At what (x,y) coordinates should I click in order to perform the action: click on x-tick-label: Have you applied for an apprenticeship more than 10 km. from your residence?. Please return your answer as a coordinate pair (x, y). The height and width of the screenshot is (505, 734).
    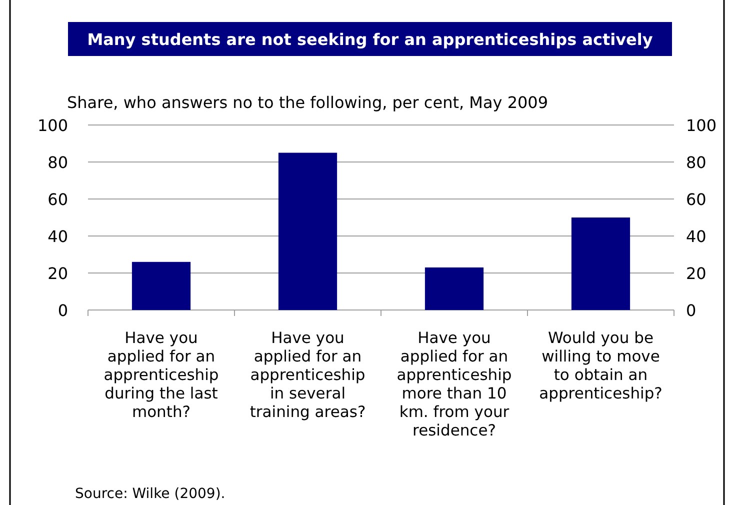
    Looking at the image, I should click on (454, 384).